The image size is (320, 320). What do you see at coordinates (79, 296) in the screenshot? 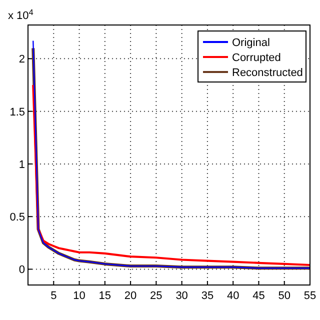
I see `x-tick-label: 10` at bounding box center [79, 296].